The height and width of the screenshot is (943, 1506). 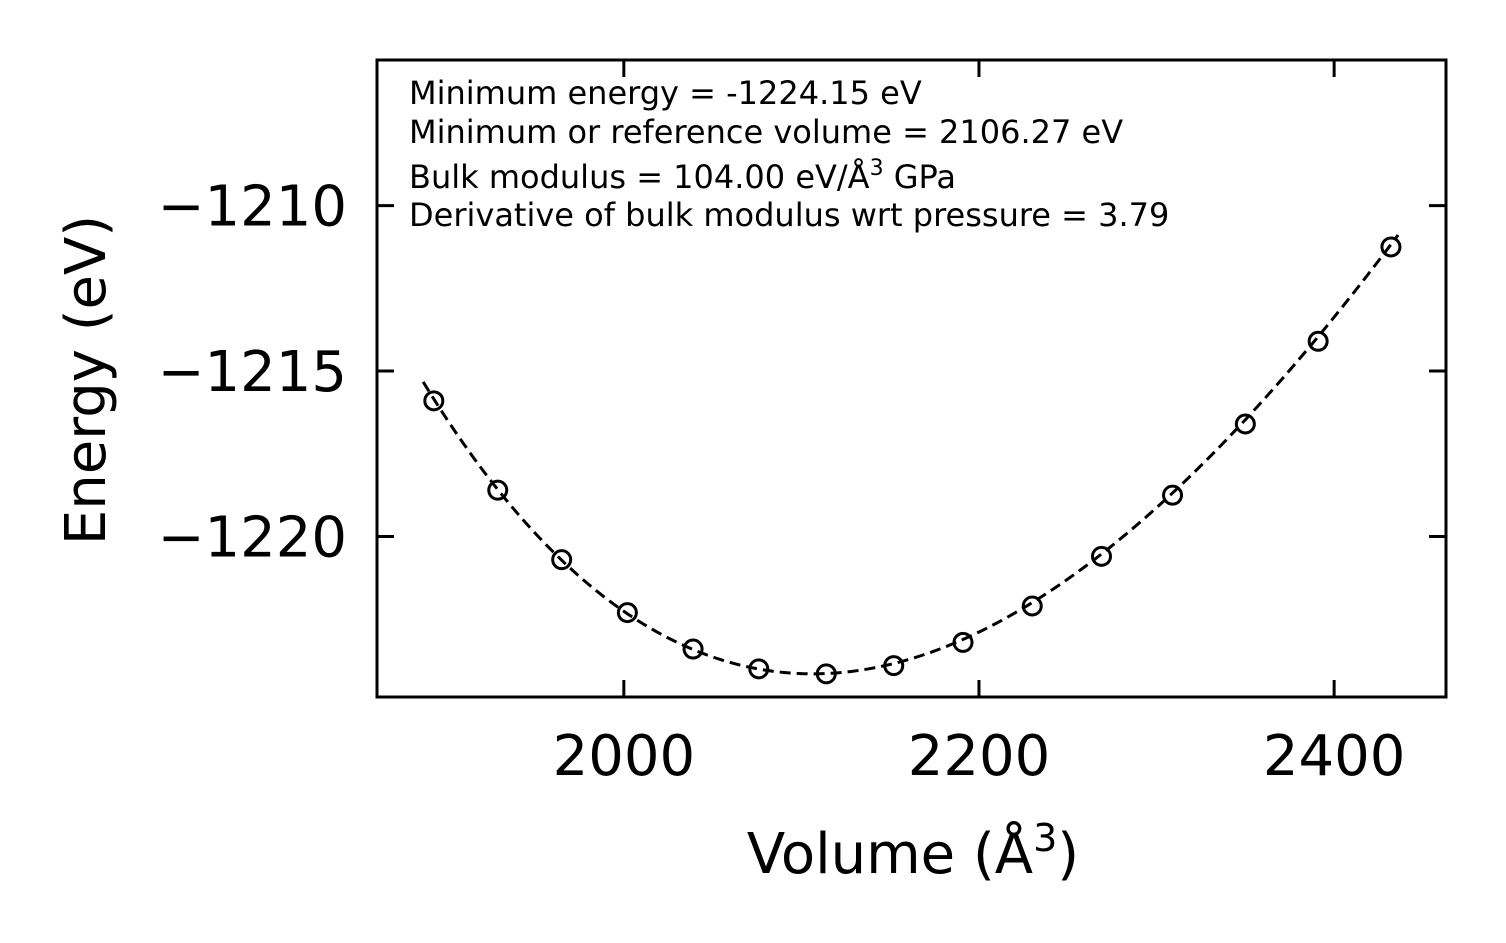 What do you see at coordinates (624, 756) in the screenshot?
I see `x-tick-label: 2000` at bounding box center [624, 756].